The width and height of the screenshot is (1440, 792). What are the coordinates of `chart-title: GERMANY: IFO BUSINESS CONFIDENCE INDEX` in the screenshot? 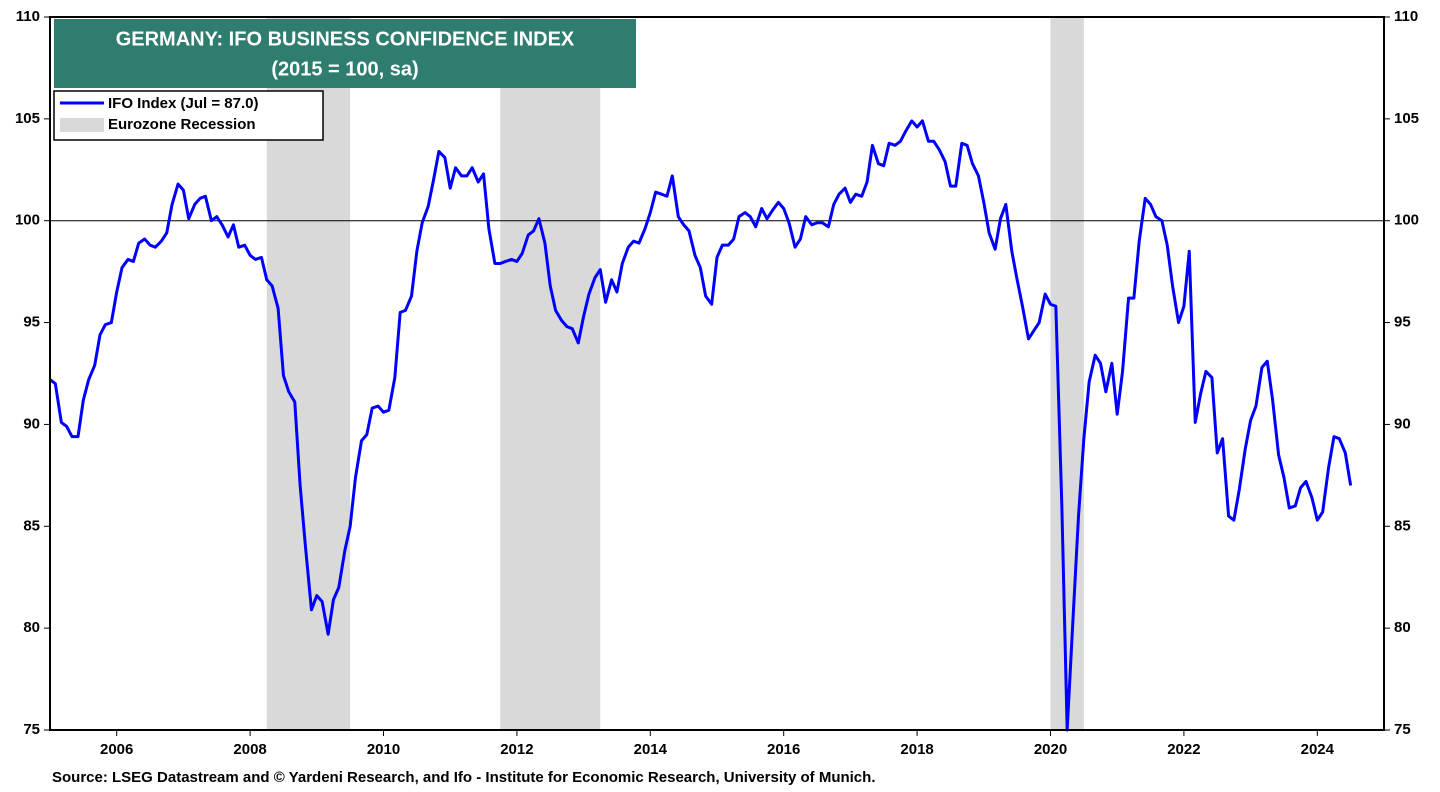 It's located at (345, 39).